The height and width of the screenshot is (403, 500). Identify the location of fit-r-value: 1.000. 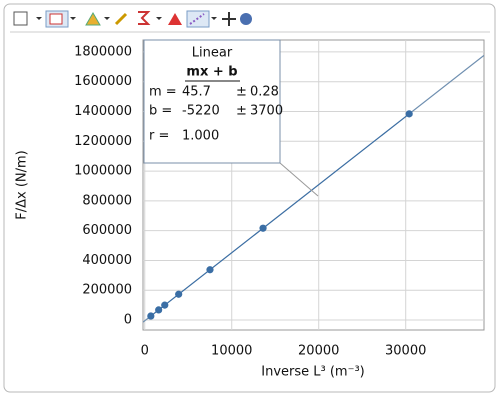
(200, 136).